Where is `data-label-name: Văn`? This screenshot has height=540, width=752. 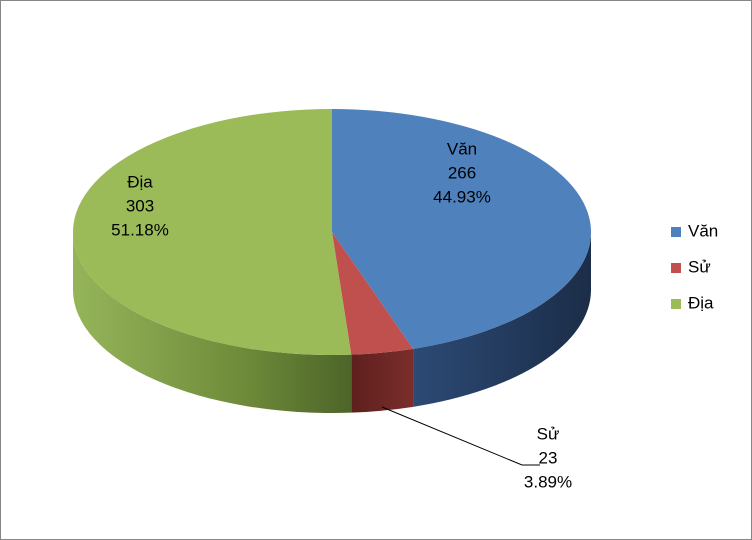 data-label-name: Văn is located at coordinates (462, 148).